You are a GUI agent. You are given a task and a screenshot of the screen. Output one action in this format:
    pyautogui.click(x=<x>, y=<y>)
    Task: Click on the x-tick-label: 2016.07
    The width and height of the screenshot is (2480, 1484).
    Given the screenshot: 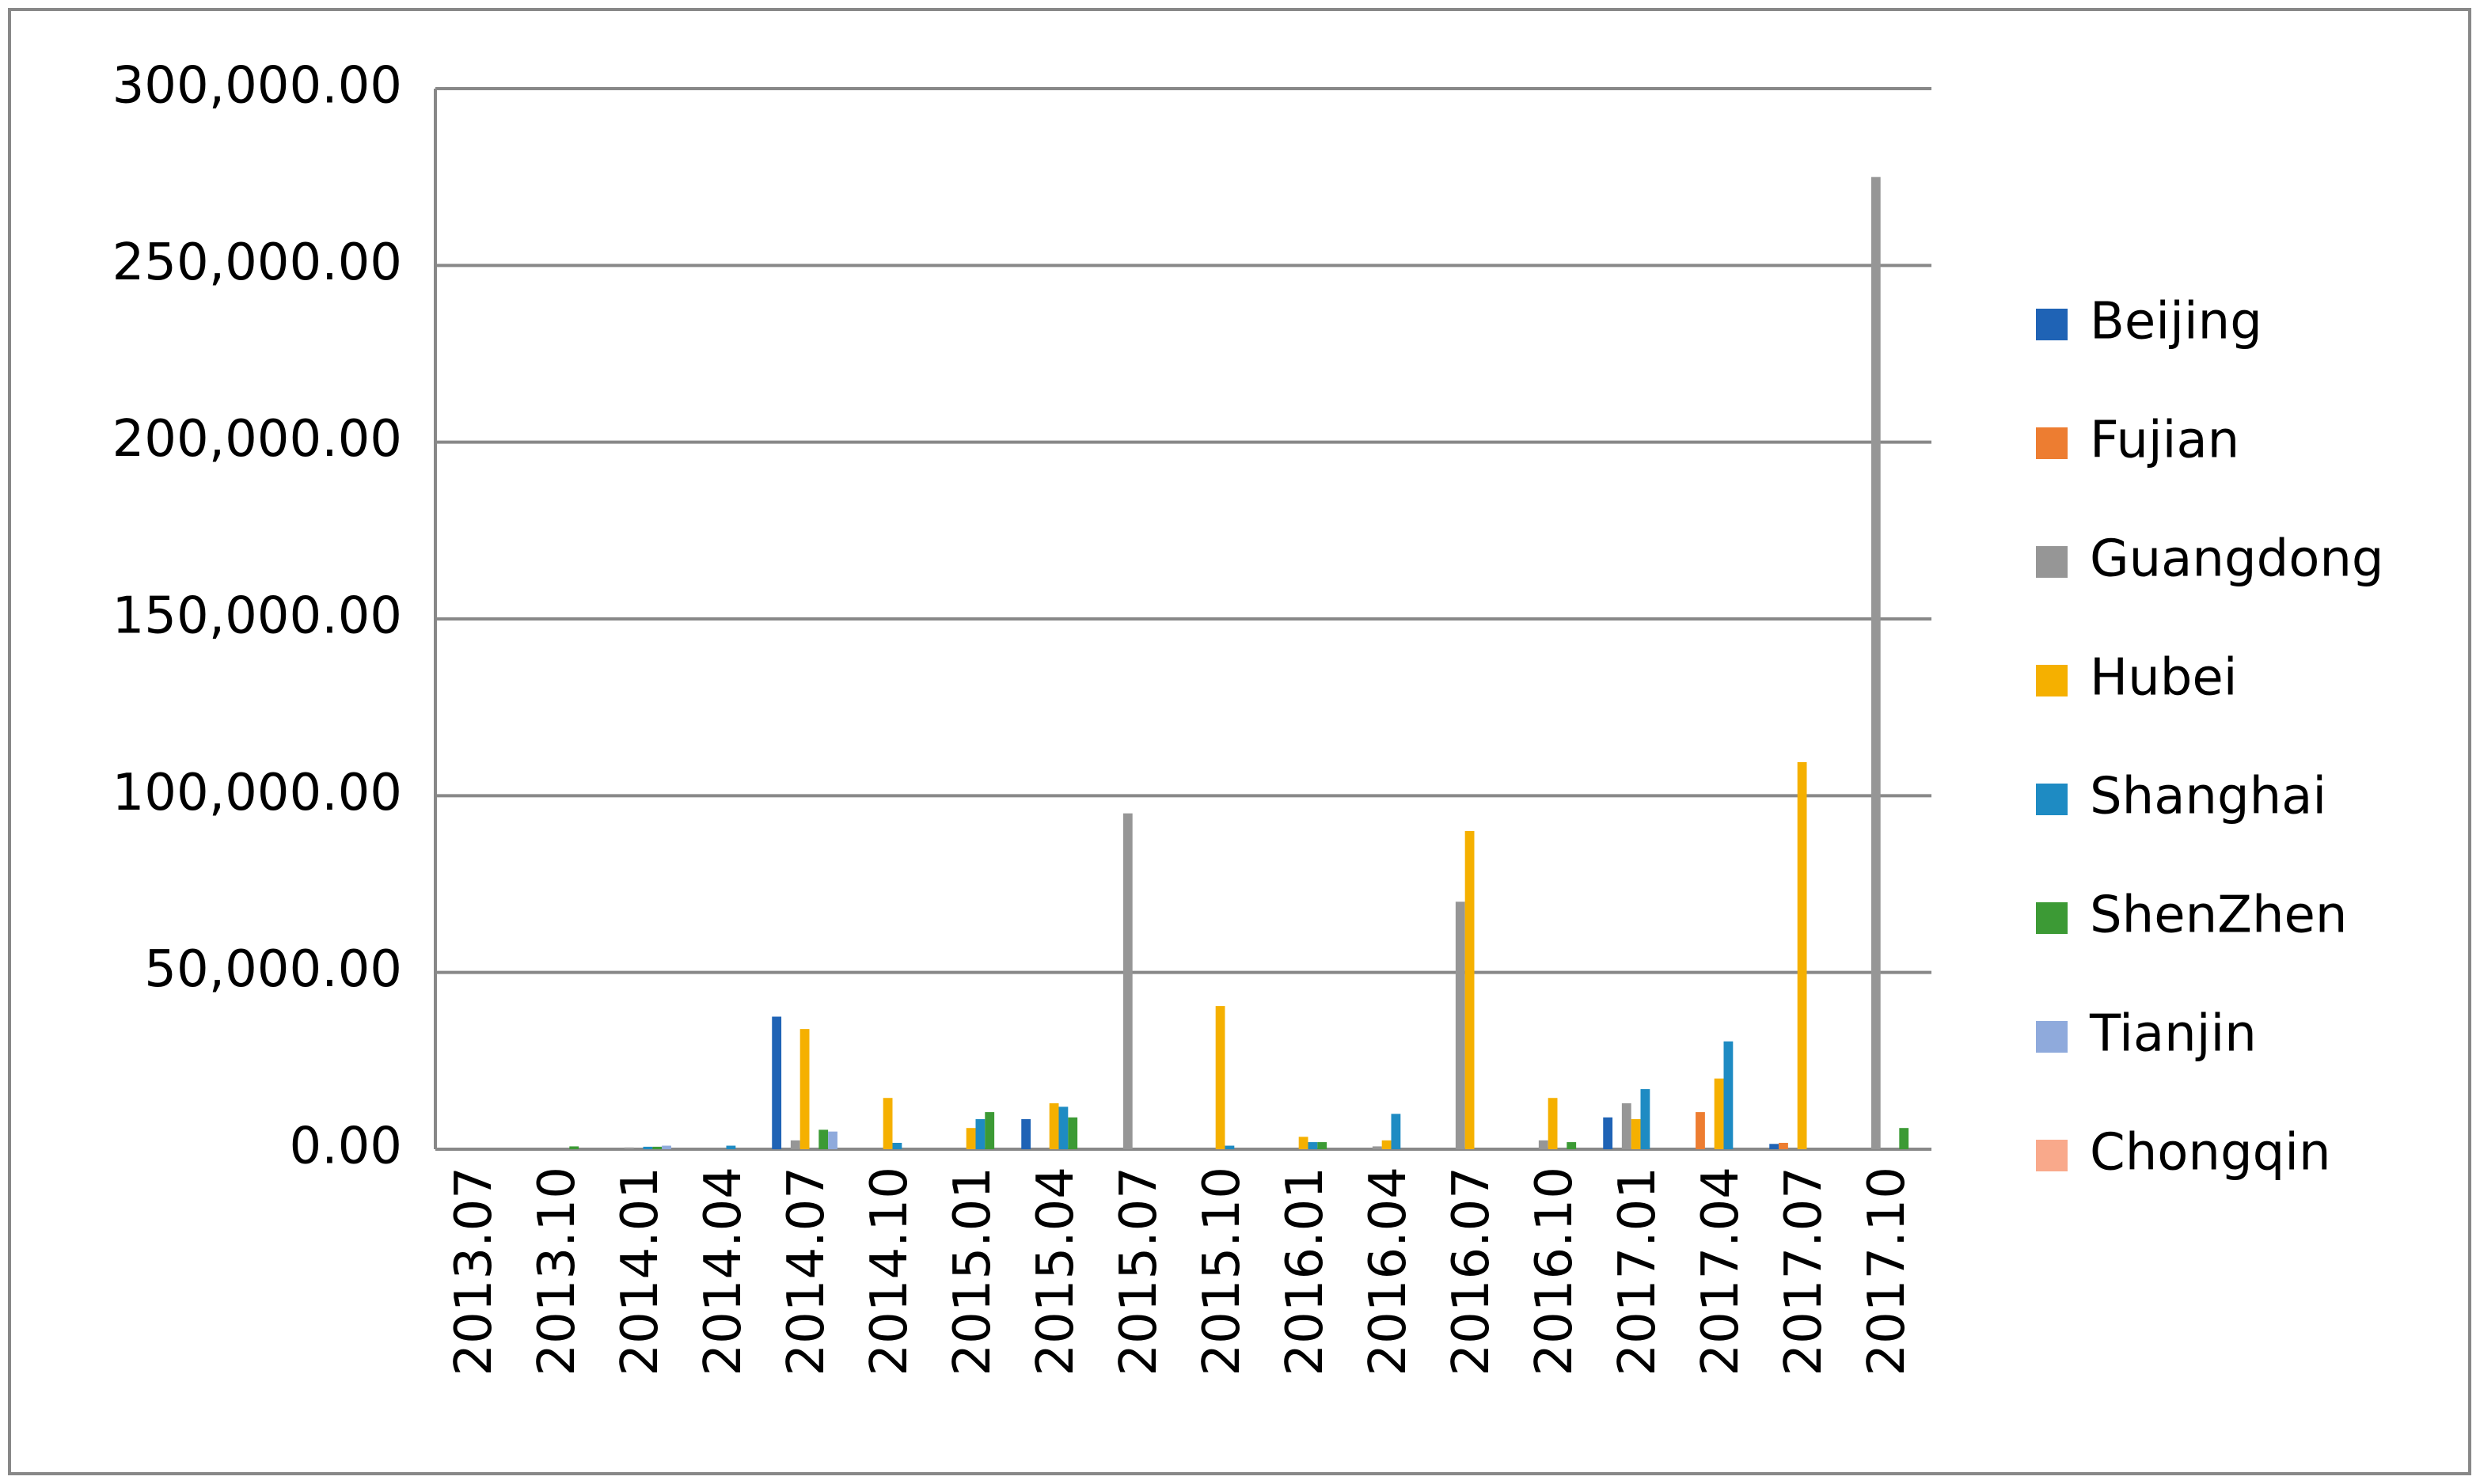 What is the action you would take?
    pyautogui.click(x=1471, y=1271)
    